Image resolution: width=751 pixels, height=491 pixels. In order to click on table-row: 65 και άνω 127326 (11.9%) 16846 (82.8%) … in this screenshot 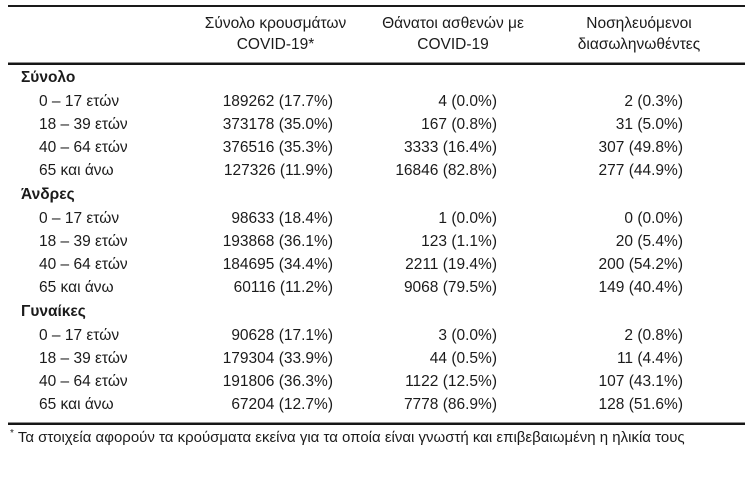, I will do `click(376, 170)`.